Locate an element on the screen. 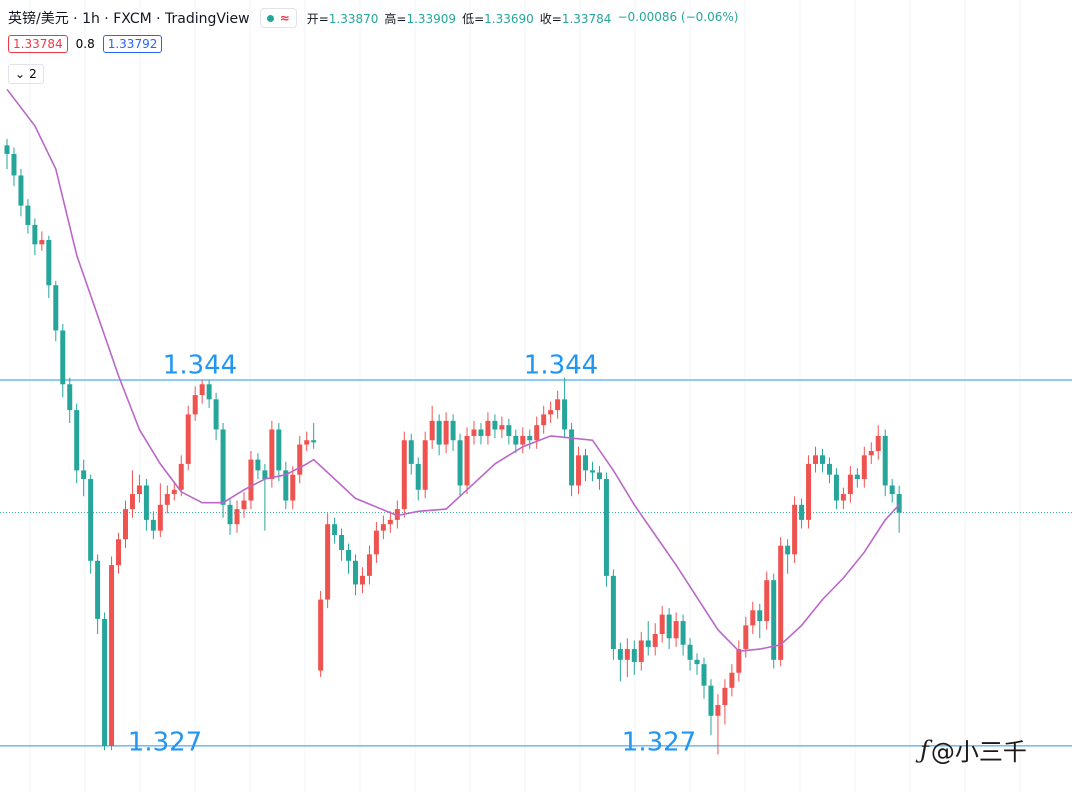 The image size is (1072, 792). indicator-toggle: ⌄ 2 is located at coordinates (26, 74).